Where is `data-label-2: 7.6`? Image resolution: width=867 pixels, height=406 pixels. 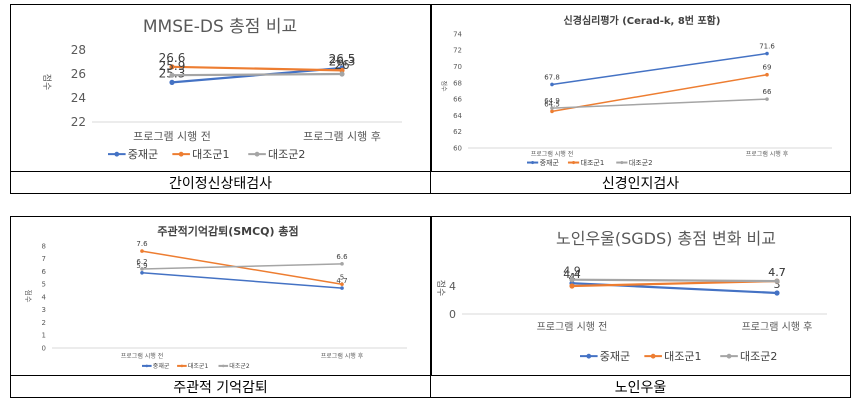 data-label-2: 7.6 is located at coordinates (142, 244).